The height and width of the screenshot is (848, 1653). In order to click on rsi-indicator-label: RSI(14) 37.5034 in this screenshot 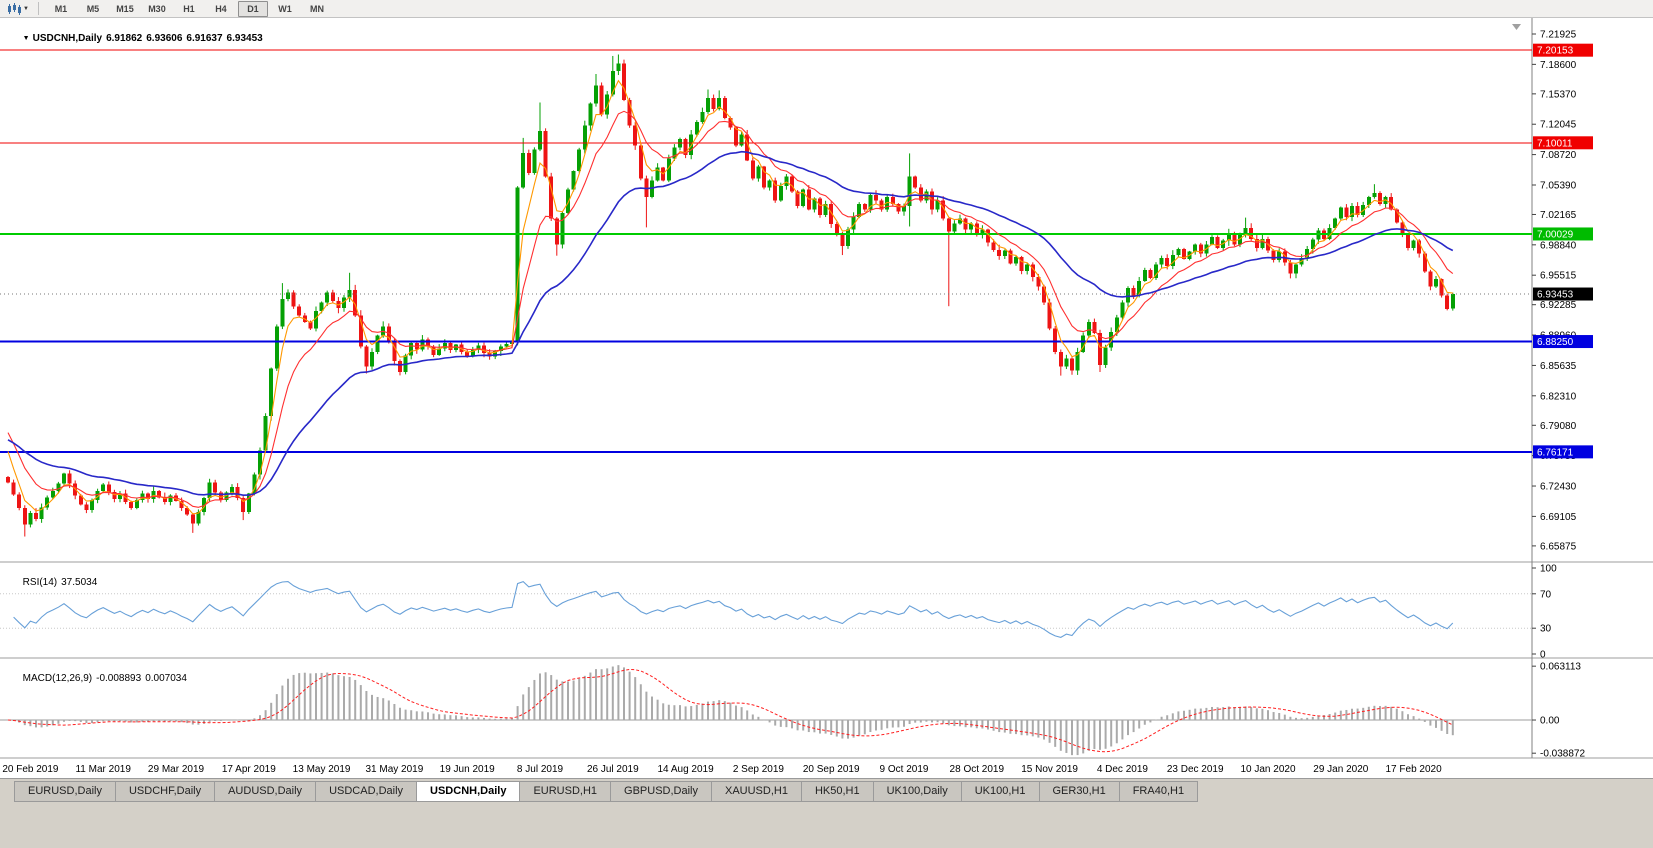, I will do `click(53, 582)`.